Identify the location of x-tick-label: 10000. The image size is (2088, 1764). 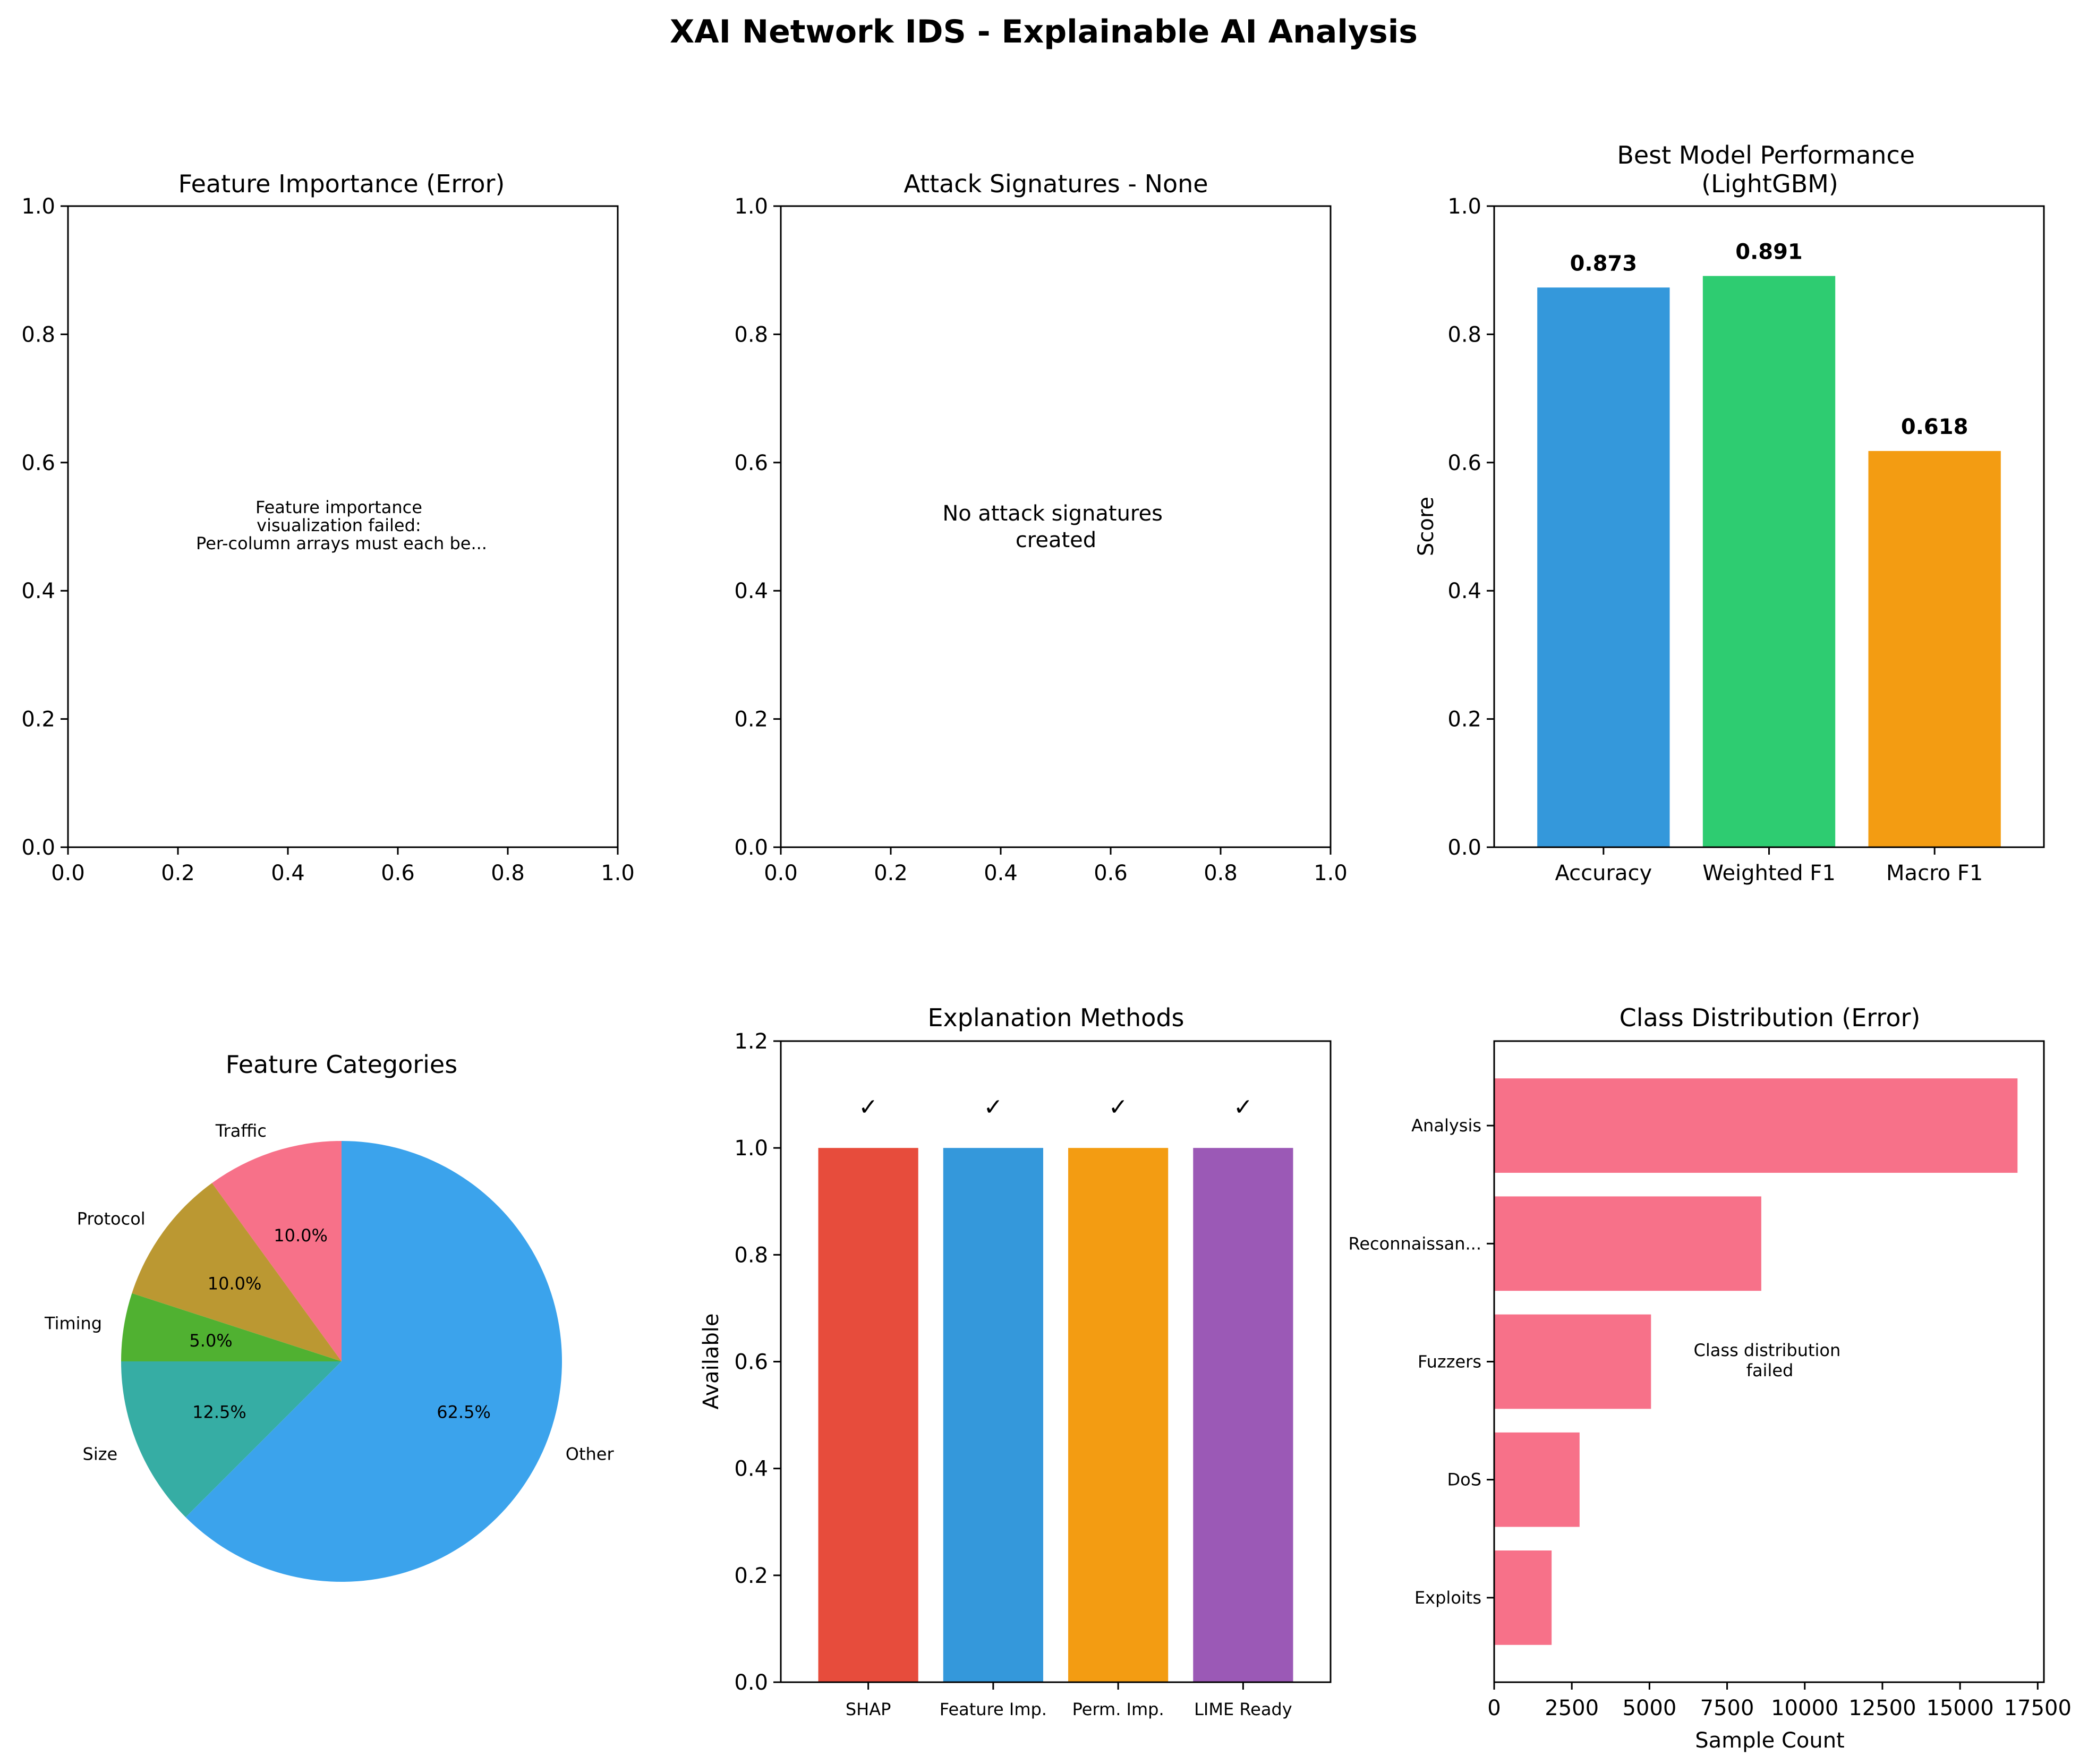
(1804, 1708).